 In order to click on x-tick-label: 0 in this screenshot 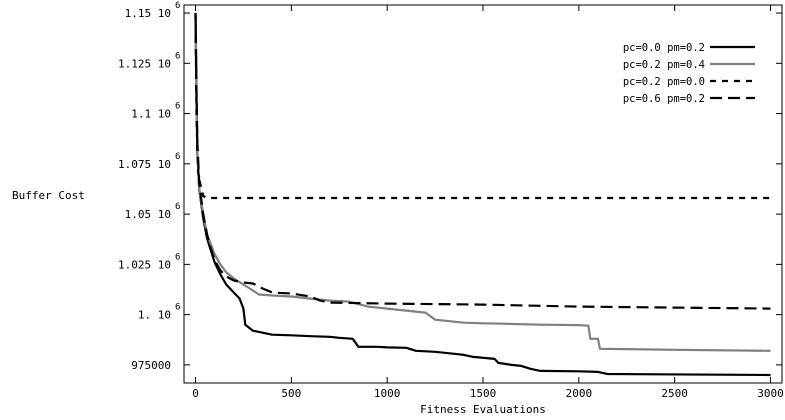, I will do `click(195, 393)`.